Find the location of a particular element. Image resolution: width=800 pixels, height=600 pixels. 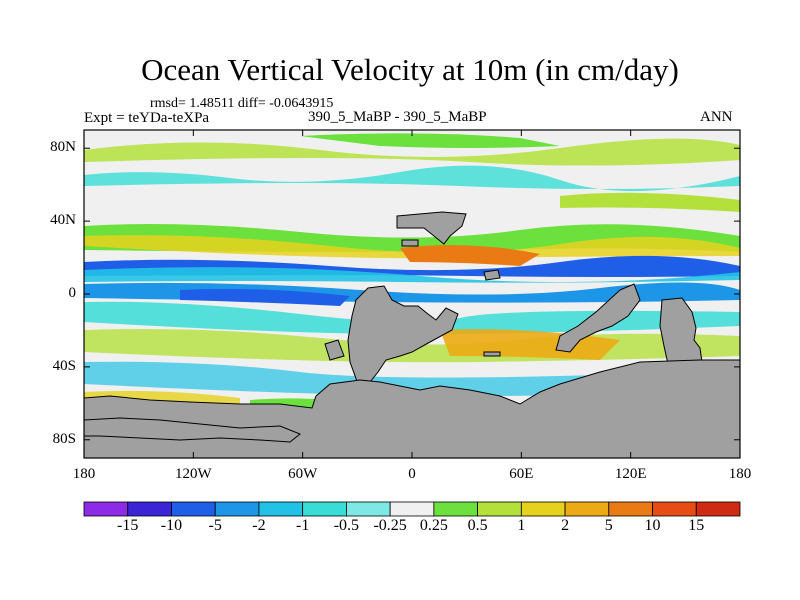

experiment-label: Expt = teYDa-teXPa is located at coordinates (147, 118).